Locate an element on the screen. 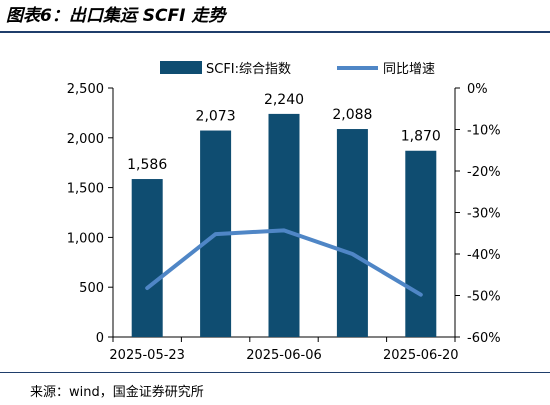 This screenshot has width=550, height=405. bar-data-label: 1,586 is located at coordinates (147, 165).